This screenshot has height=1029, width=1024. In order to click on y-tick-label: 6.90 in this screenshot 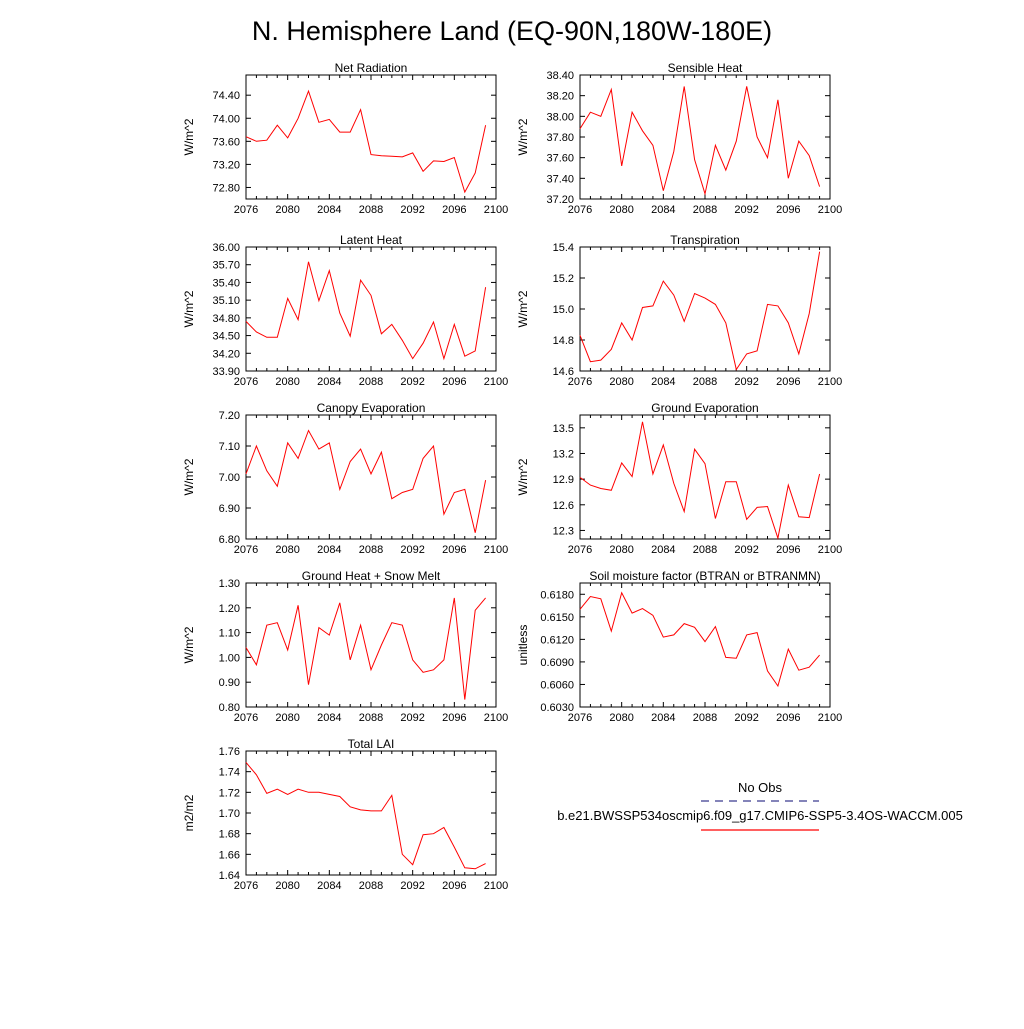, I will do `click(229, 509)`.